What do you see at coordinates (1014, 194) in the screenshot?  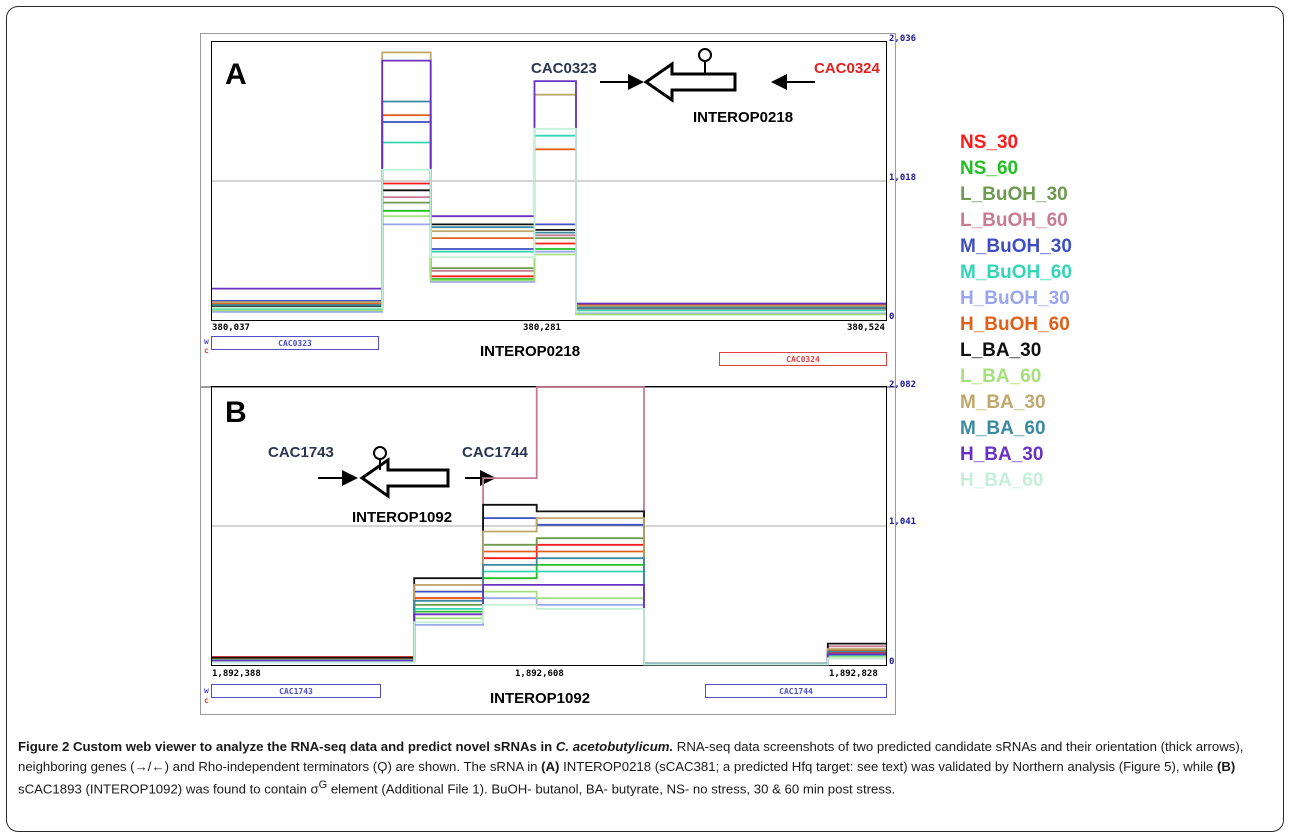 I see `legend-item-l-buoh-30: L_BuOH_30` at bounding box center [1014, 194].